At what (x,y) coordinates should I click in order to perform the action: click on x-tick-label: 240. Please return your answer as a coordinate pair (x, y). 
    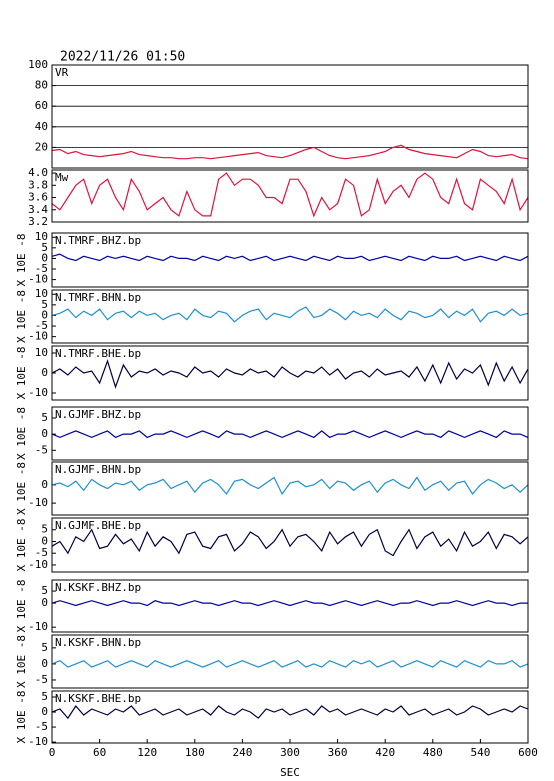
    Looking at the image, I should click on (242, 752).